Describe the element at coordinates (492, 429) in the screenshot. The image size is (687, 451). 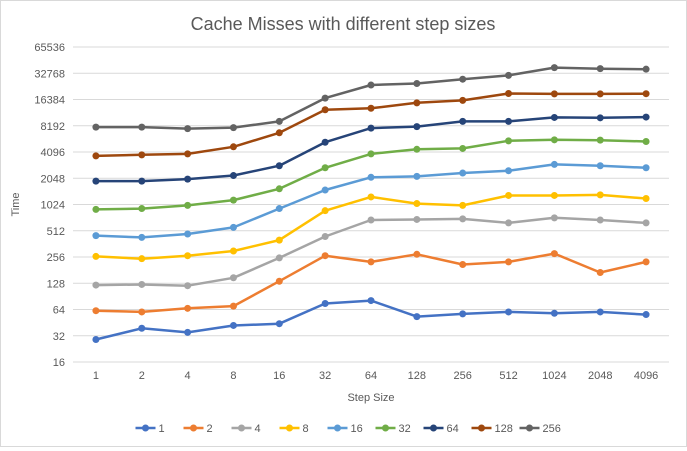
I see `legend-item-128: 128` at that location.